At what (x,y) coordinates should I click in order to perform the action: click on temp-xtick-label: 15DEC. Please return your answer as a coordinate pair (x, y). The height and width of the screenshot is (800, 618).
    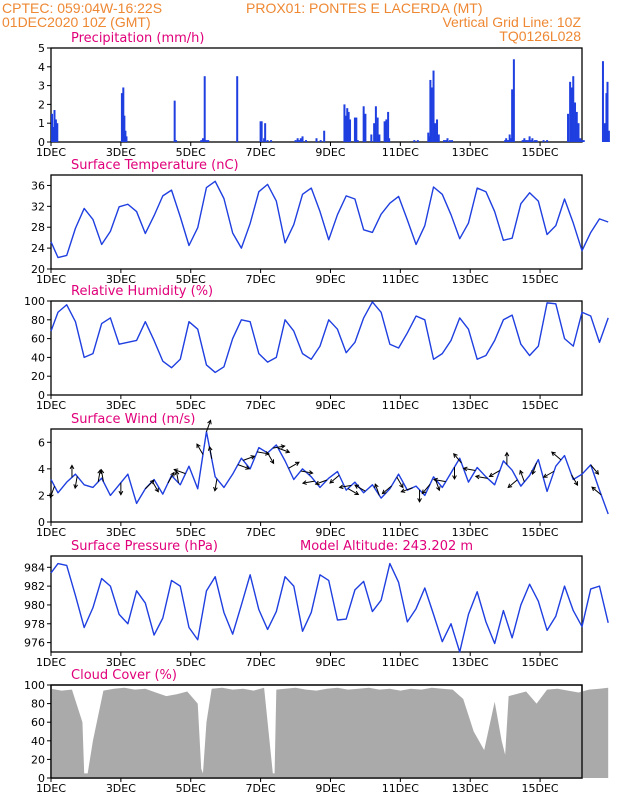
    Looking at the image, I should click on (540, 279).